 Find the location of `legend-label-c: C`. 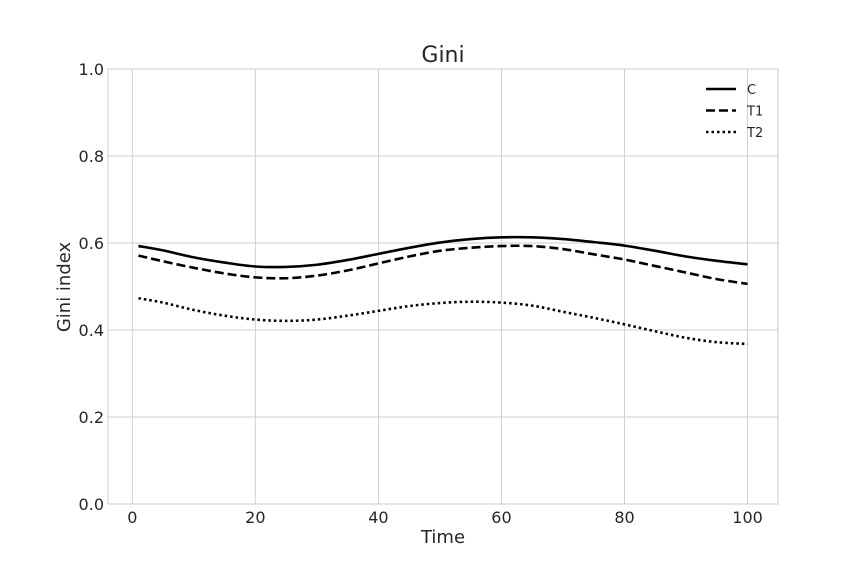

legend-label-c: C is located at coordinates (751, 90).